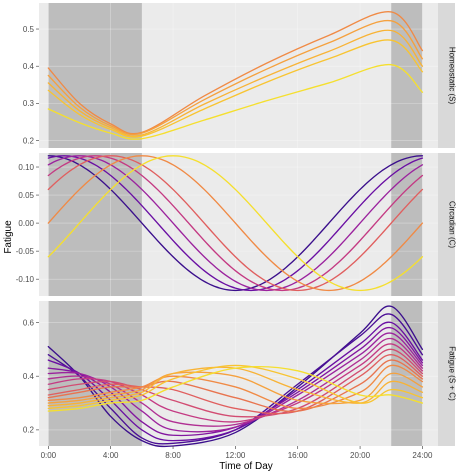 The image size is (474, 474). I want to click on y-tick-label: 0.10, so click(26, 167).